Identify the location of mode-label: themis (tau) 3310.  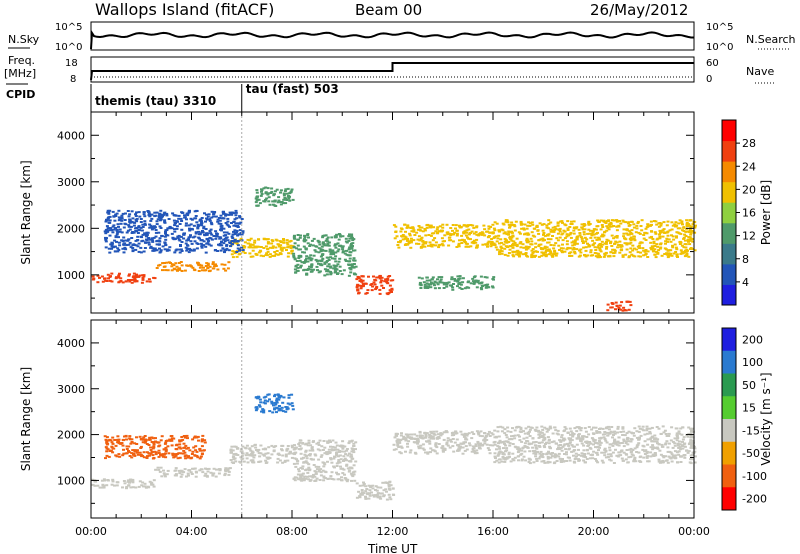
(155, 101).